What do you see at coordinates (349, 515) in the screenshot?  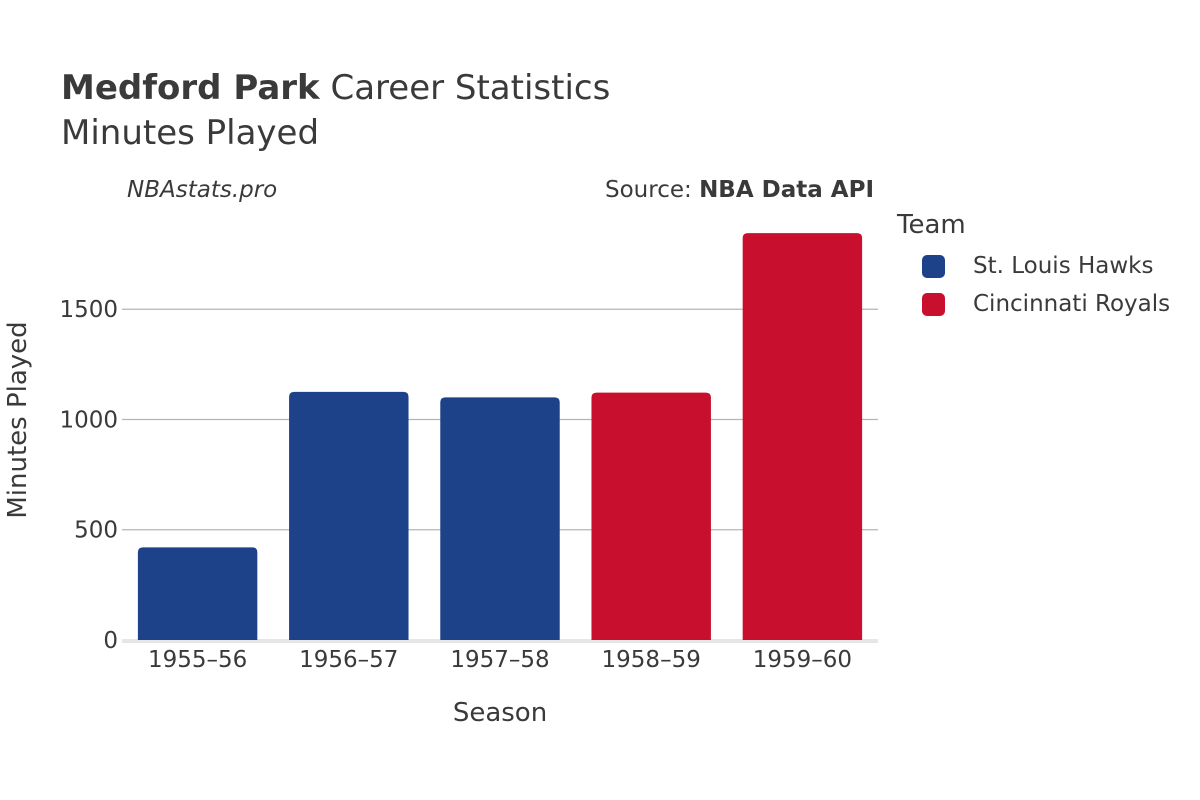 I see `bar-1956–57` at bounding box center [349, 515].